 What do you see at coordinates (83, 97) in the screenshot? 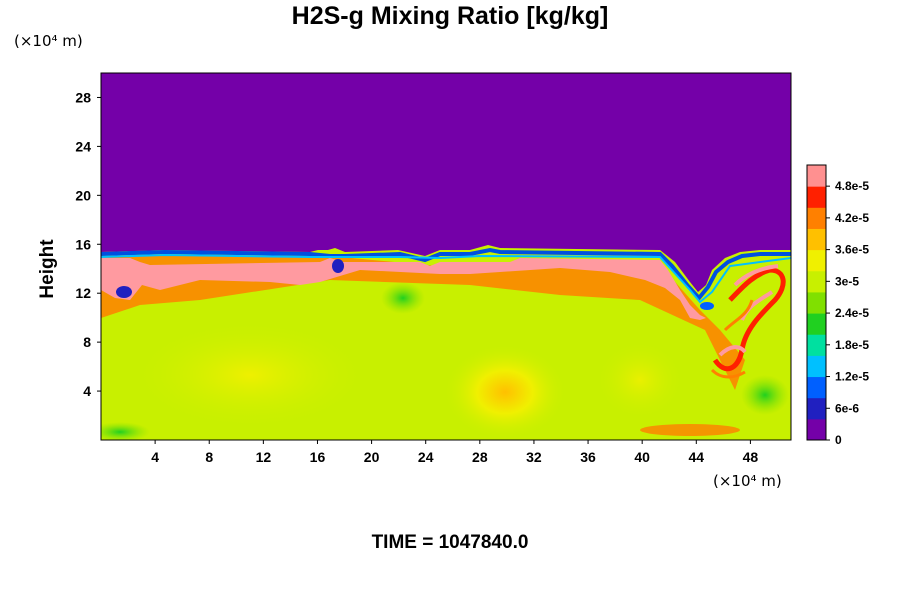
I see `y-tick-label: 28` at bounding box center [83, 97].